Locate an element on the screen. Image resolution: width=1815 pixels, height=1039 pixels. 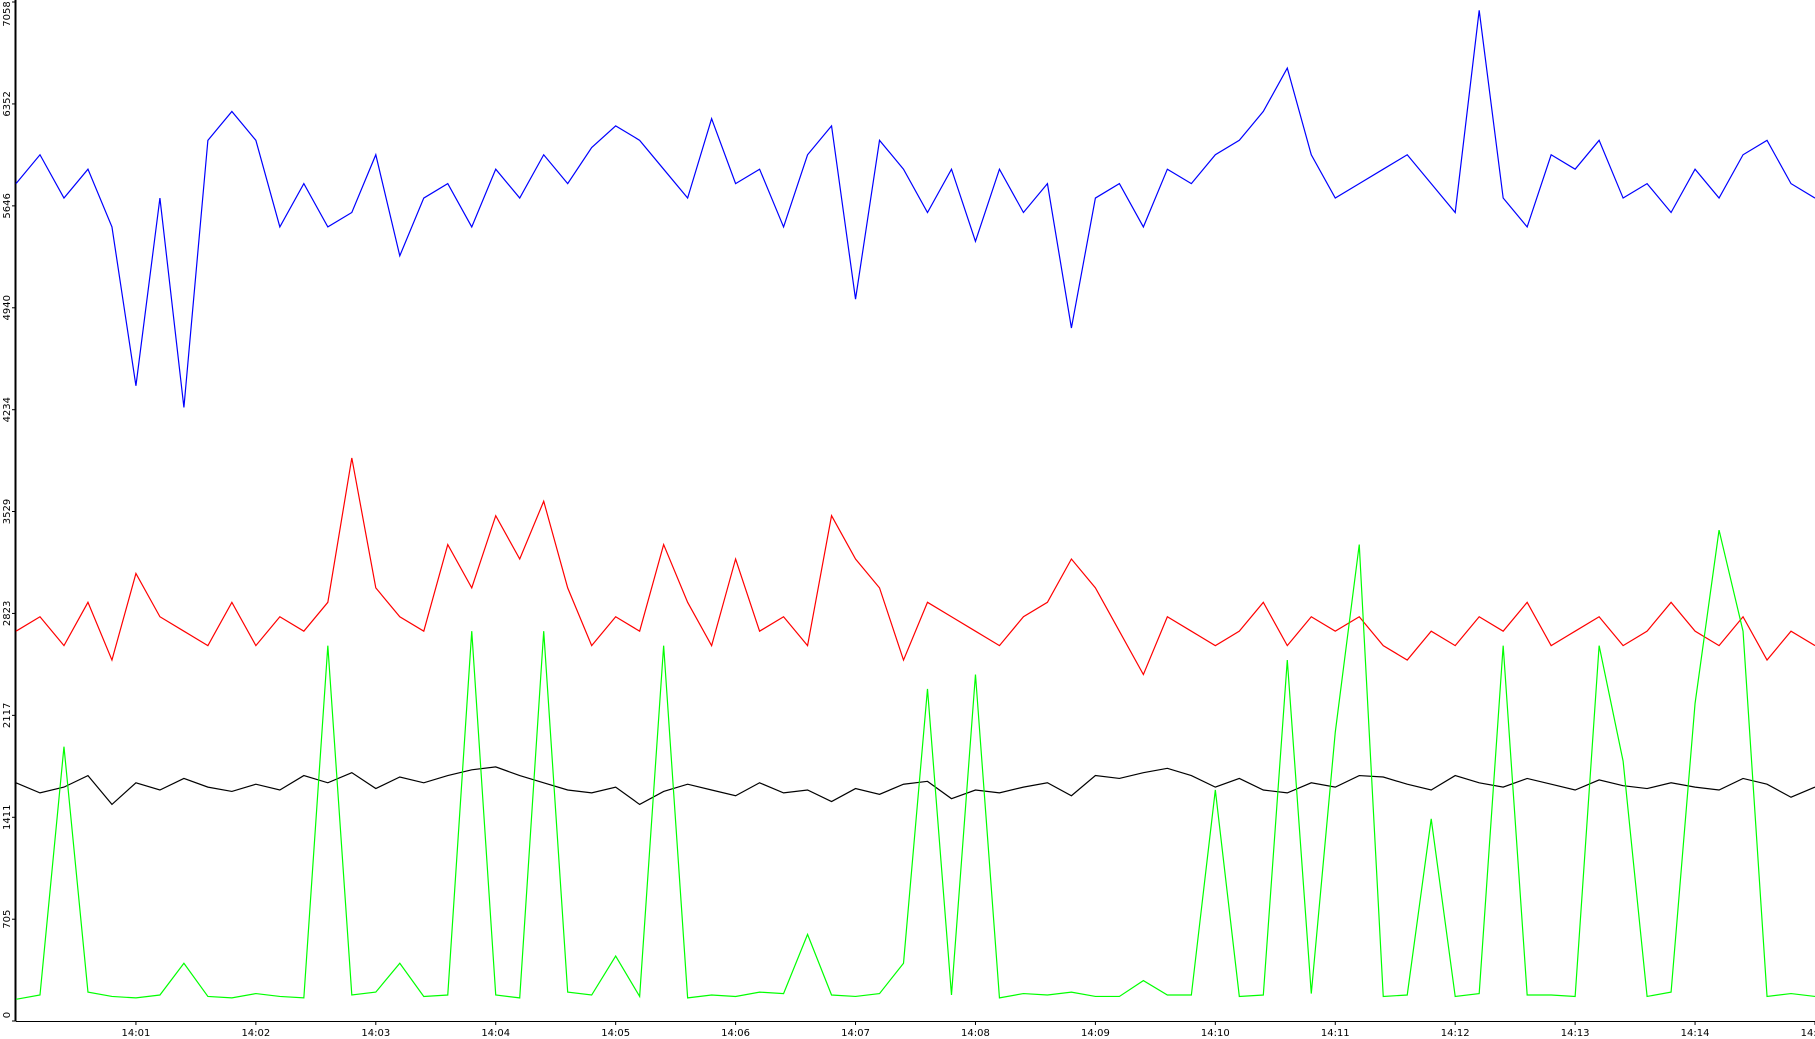
x-tick-label: 14:14 is located at coordinates (1695, 1033).